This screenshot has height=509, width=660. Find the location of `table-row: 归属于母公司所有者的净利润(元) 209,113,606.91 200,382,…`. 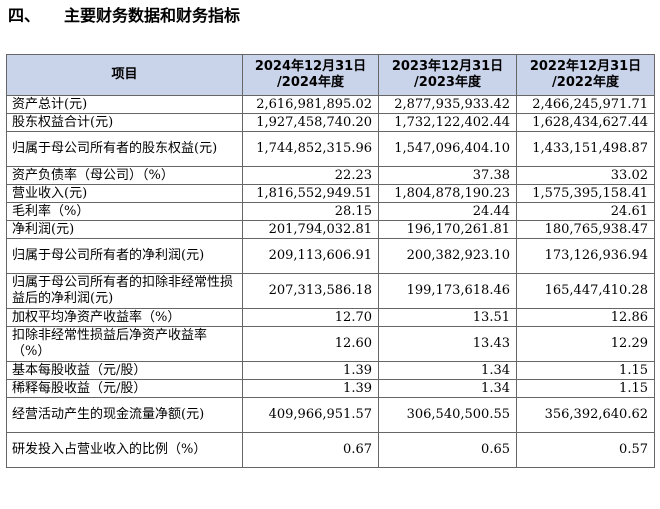

table-row: 归属于母公司所有者的净利润(元) 209,113,606.91 200,382,… is located at coordinates (330, 256).